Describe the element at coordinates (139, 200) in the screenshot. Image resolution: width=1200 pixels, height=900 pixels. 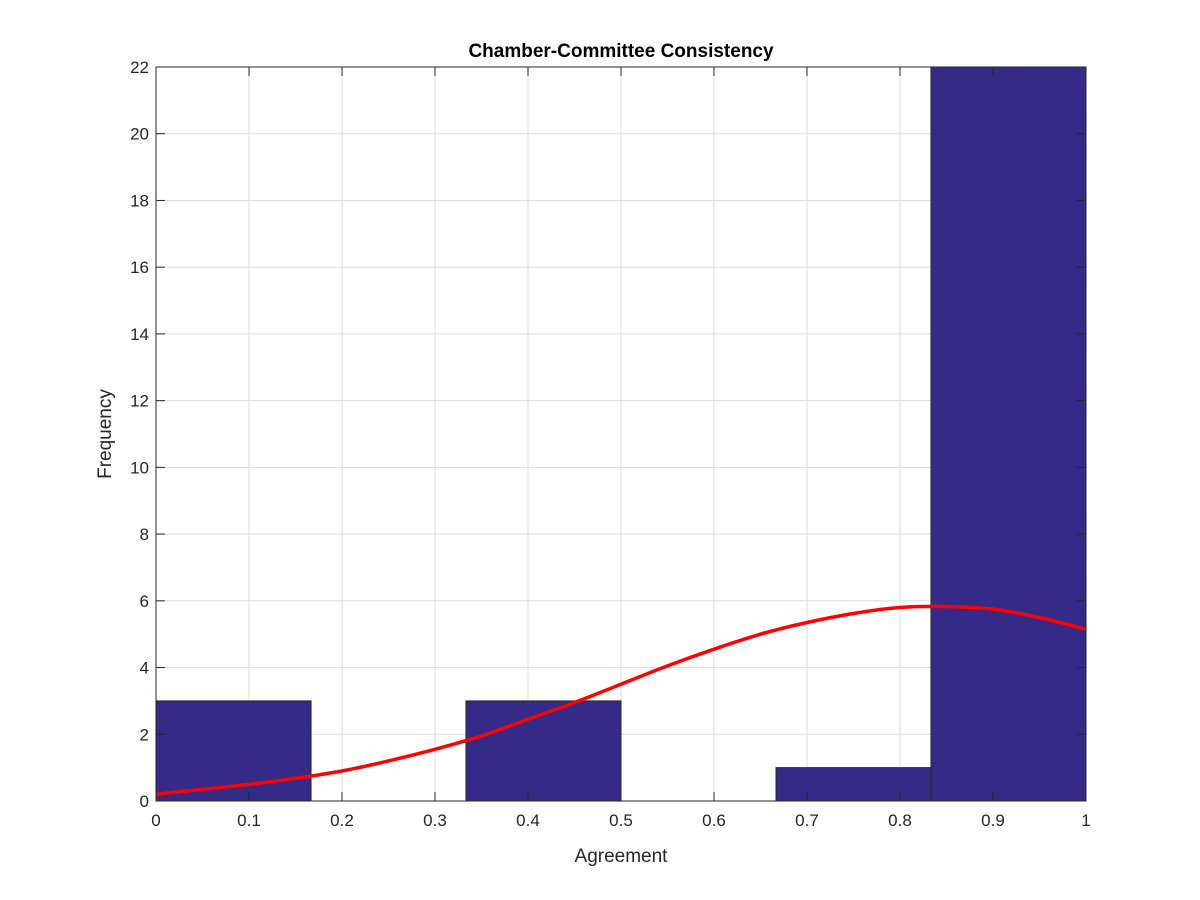
I see `y-tick-label: 18` at that location.